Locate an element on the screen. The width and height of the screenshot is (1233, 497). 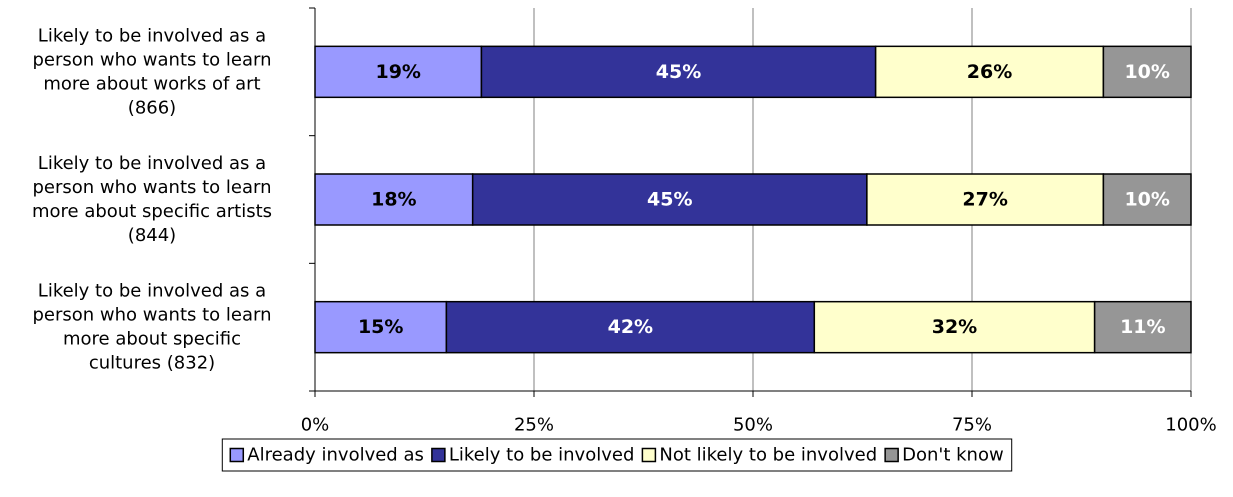
x-tick-label: 100% is located at coordinates (1190, 425).